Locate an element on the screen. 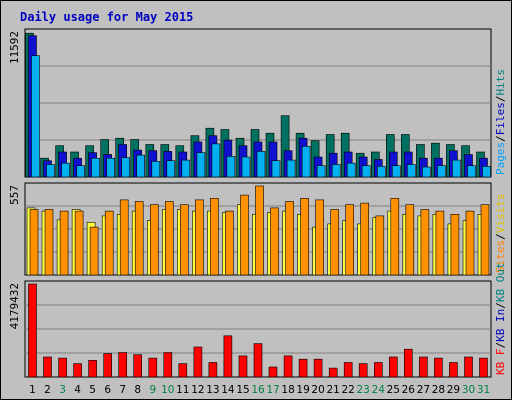 The width and height of the screenshot is (512, 401). legend-entry: Pages is located at coordinates (500, 158).